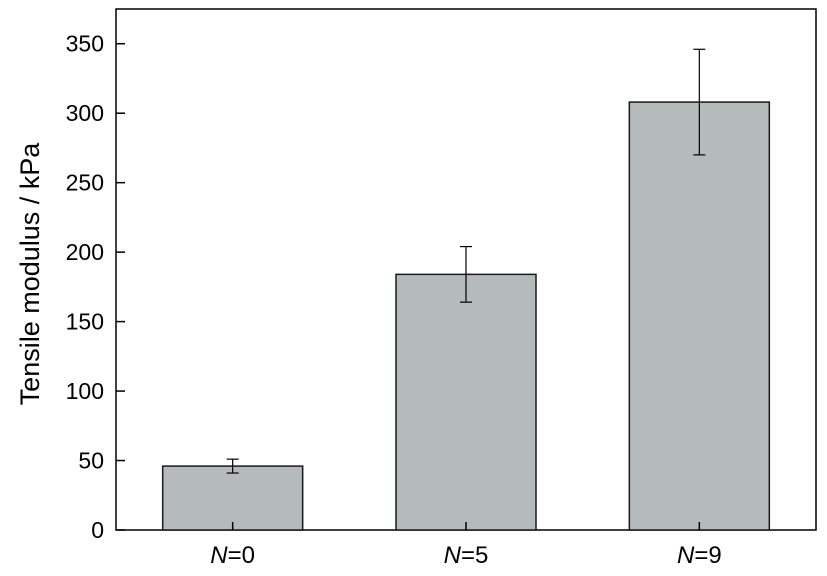 This screenshot has width=827, height=576. Describe the element at coordinates (30, 274) in the screenshot. I see `y-axis-label: Tensile modulus / kPa` at that location.